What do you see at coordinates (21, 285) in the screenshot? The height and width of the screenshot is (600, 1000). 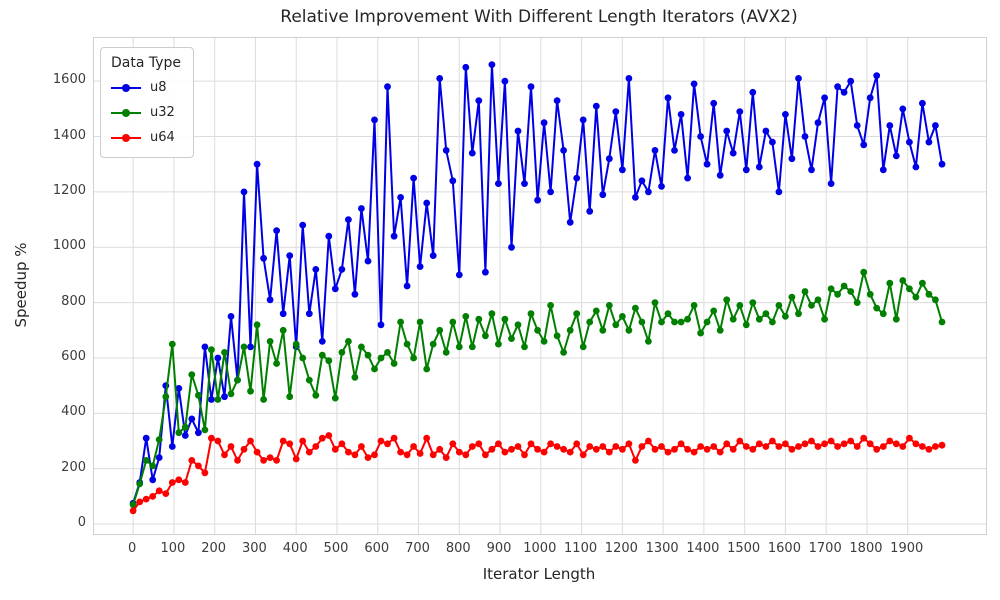 I see `y-axis-label: Speedup %` at bounding box center [21, 285].